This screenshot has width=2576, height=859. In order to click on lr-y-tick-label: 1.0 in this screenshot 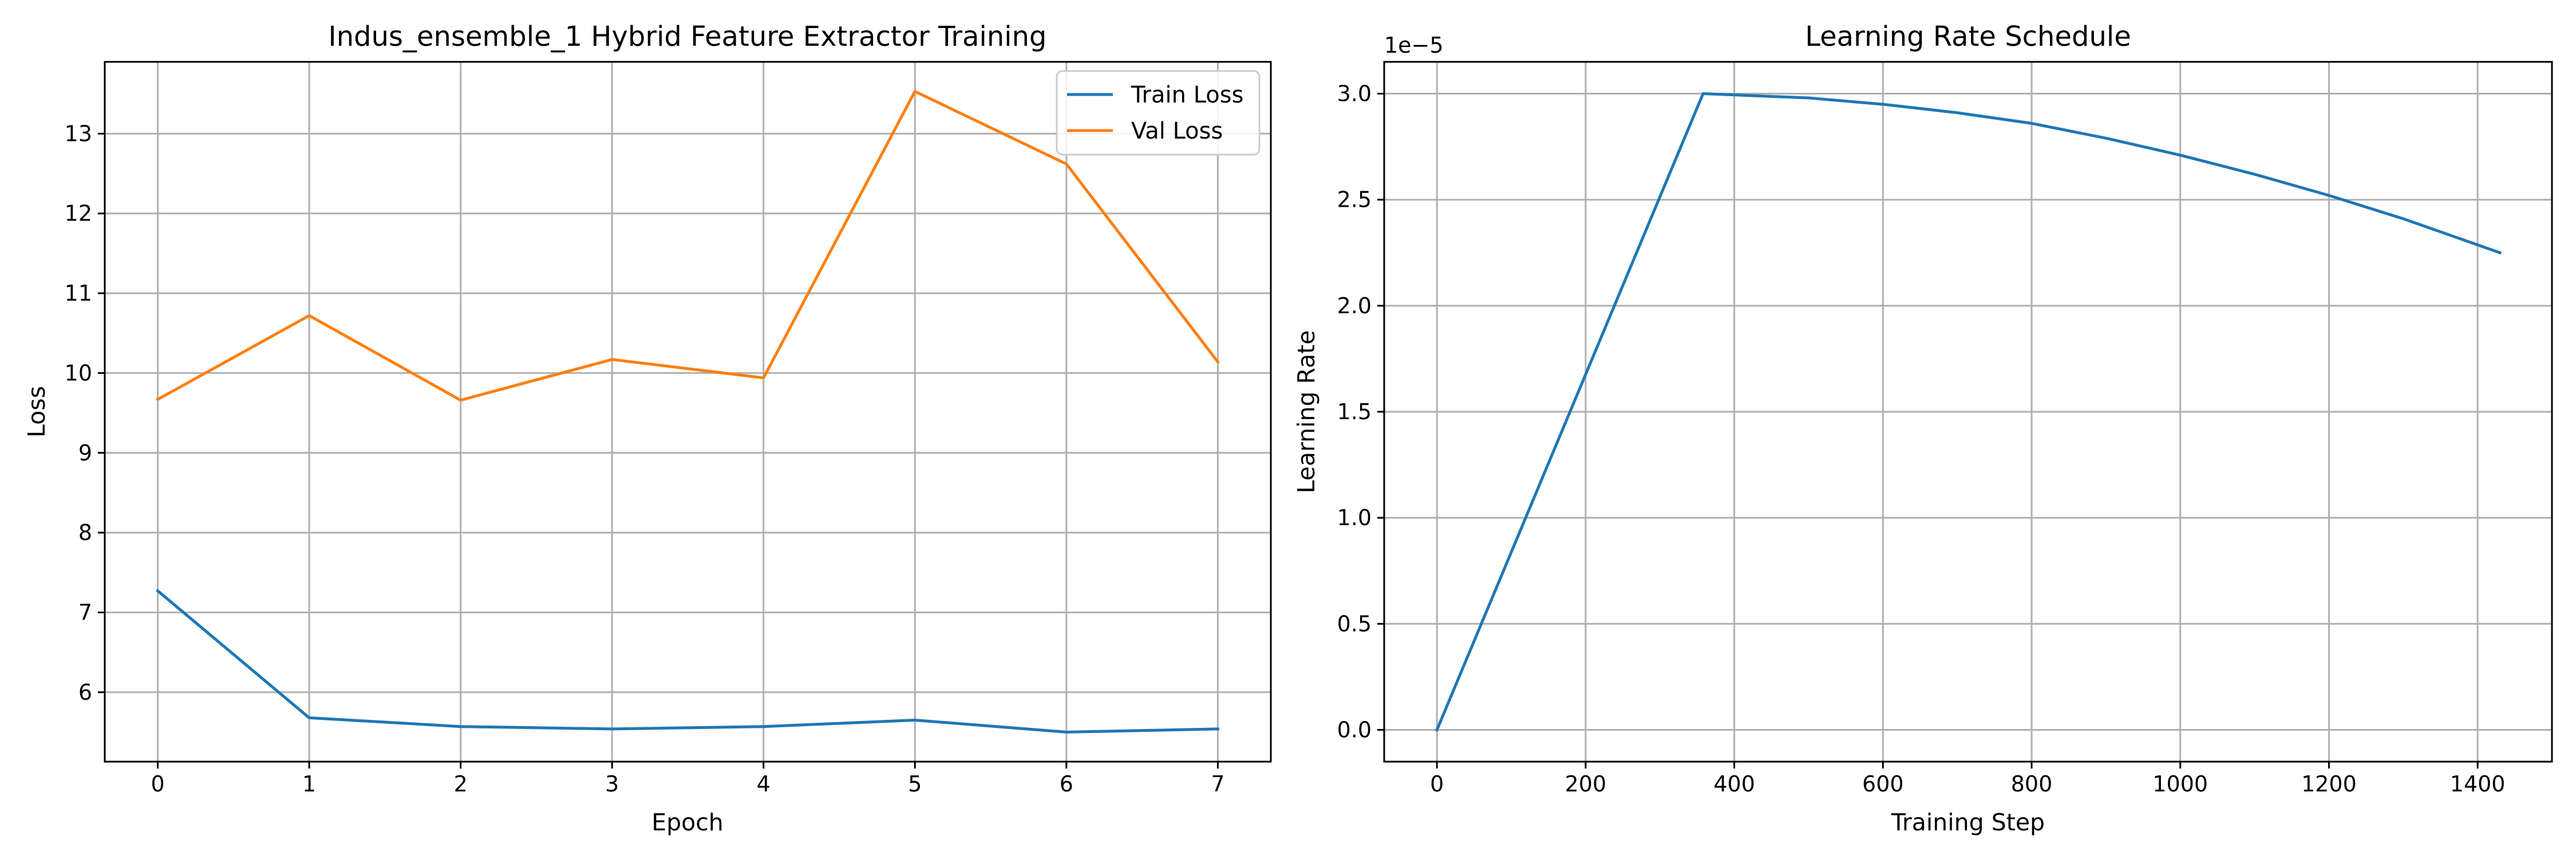, I will do `click(1354, 517)`.